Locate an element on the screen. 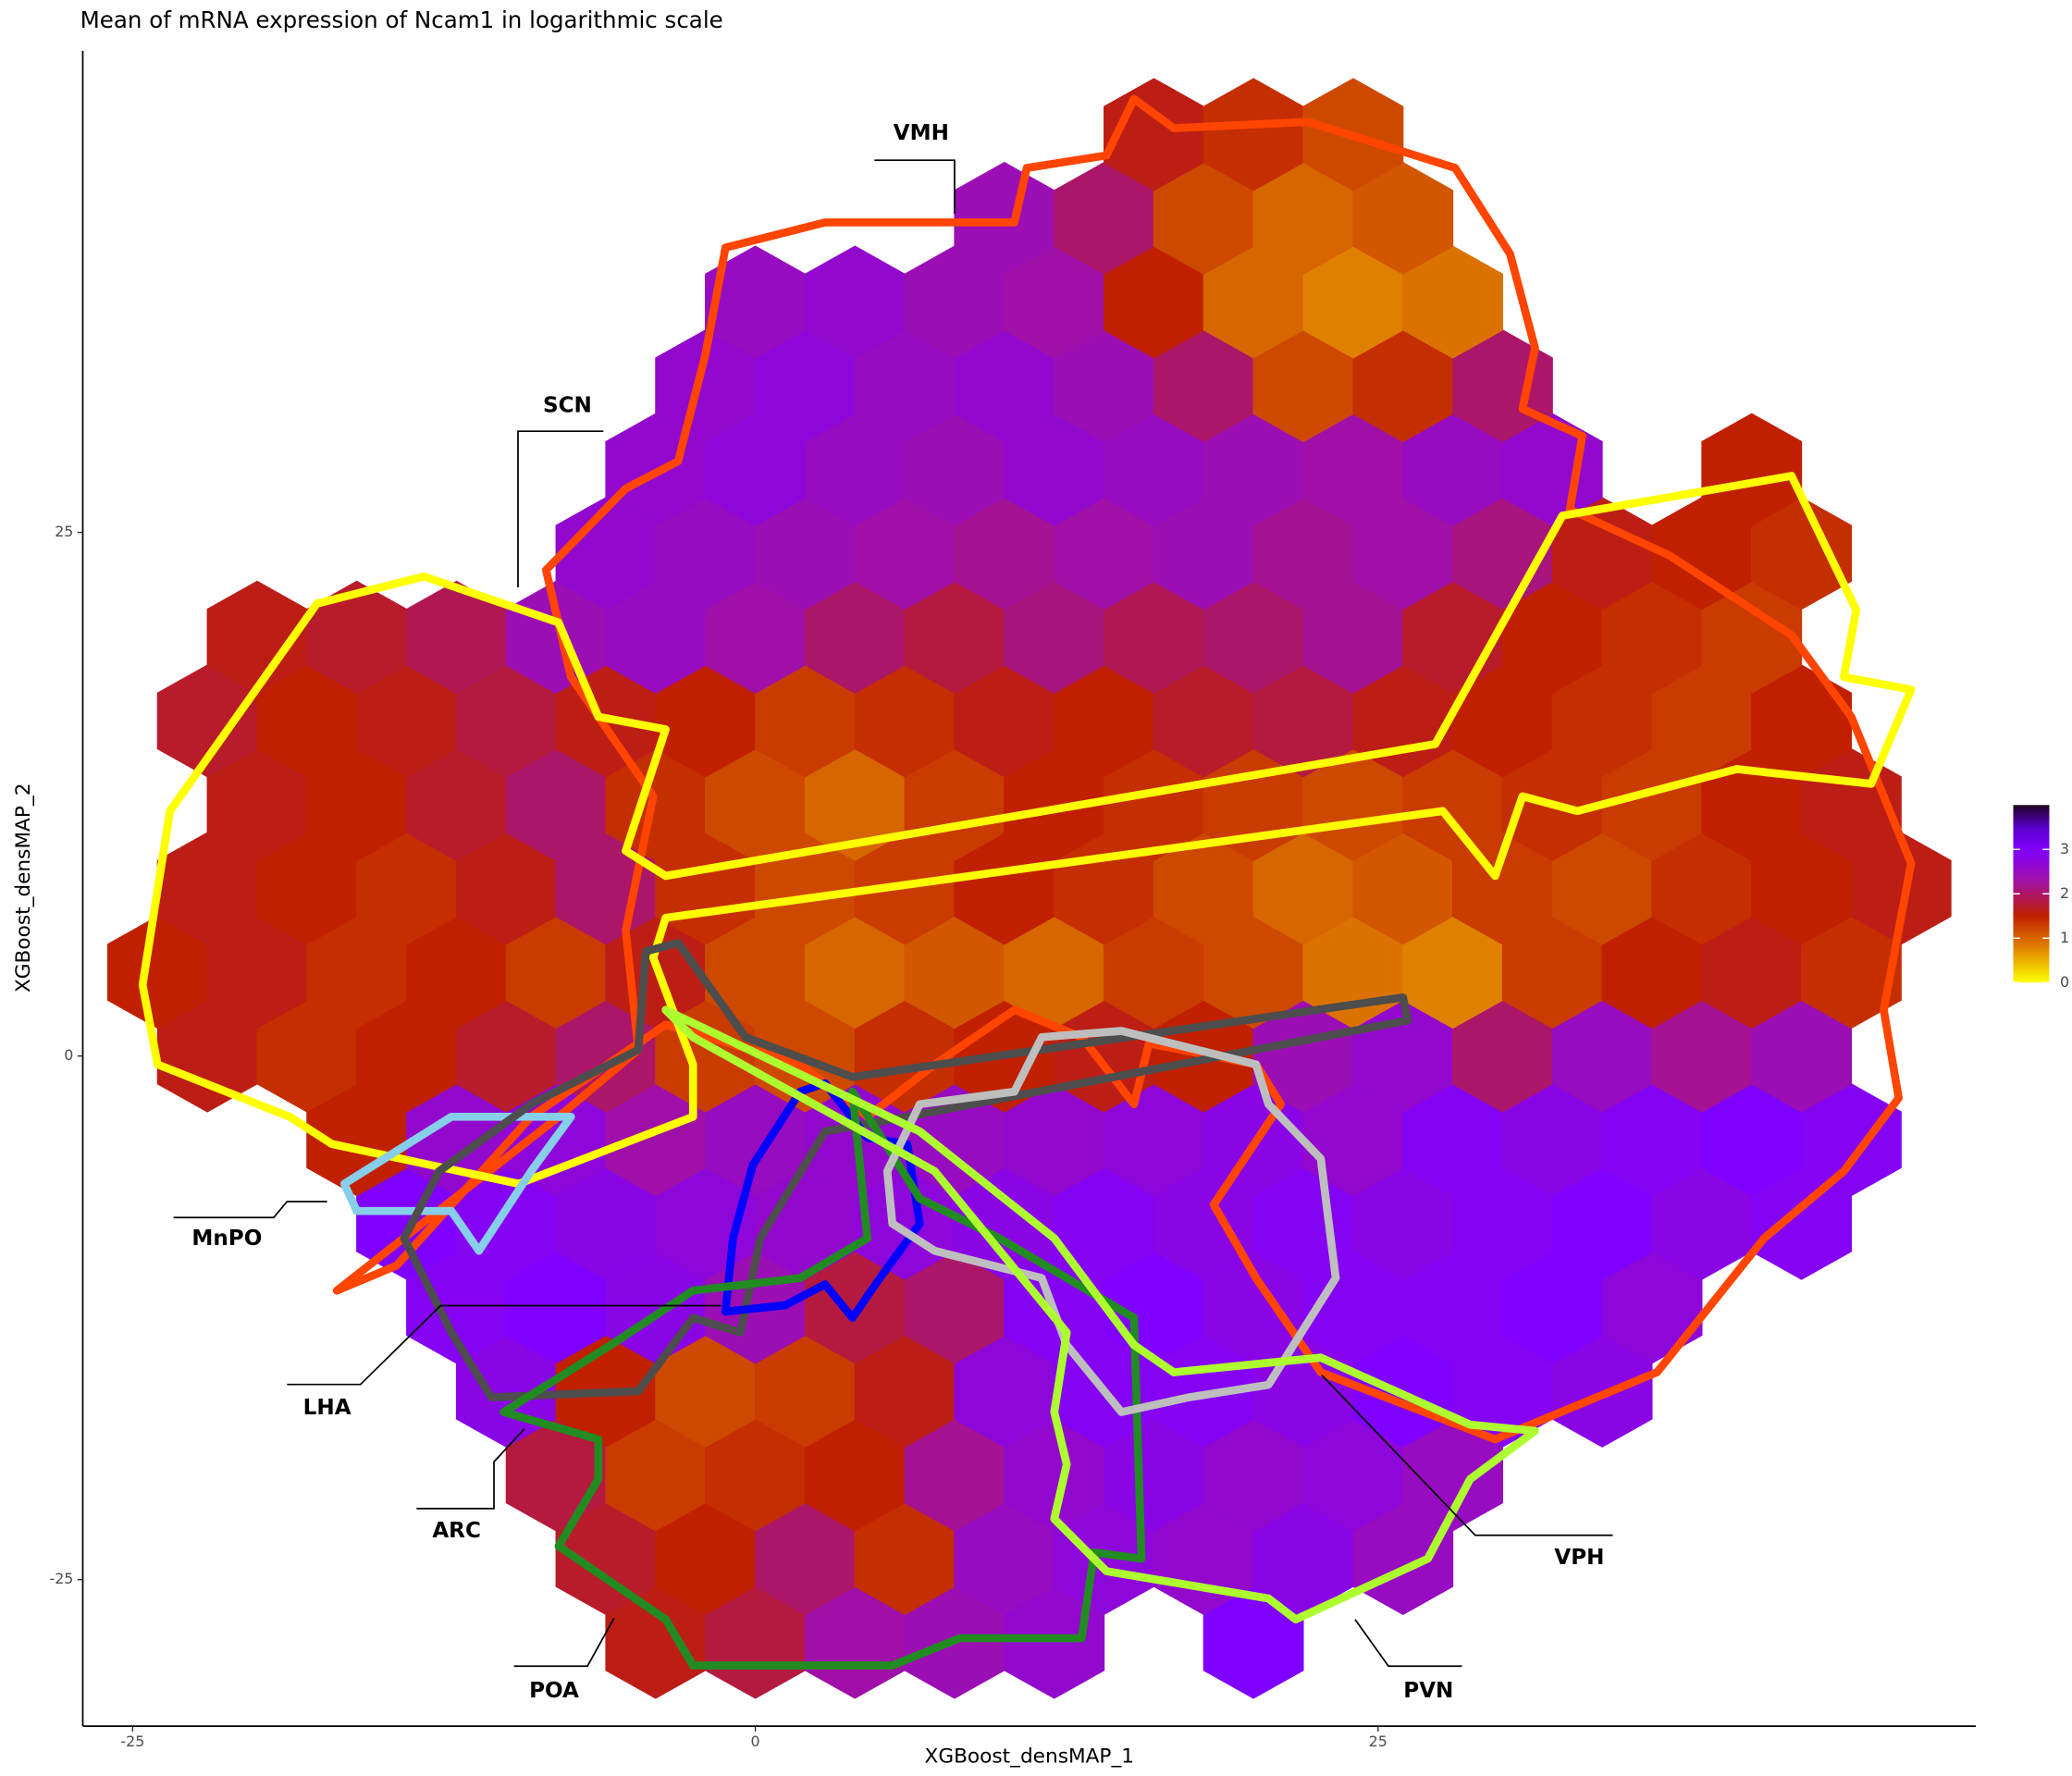  colorbar-tick-label: 3 is located at coordinates (2065, 849).